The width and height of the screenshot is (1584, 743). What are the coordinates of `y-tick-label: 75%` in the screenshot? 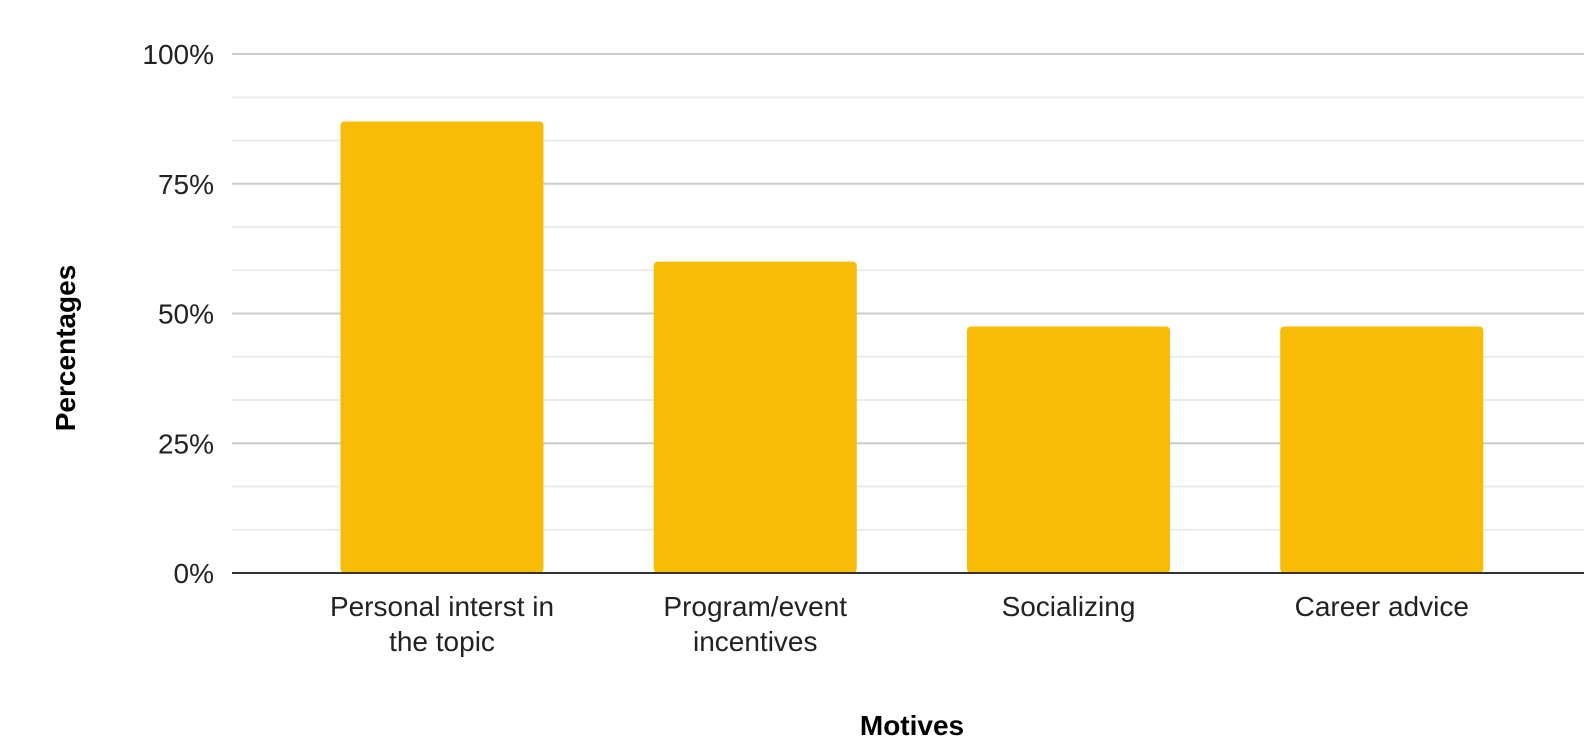 It's located at (186, 184).